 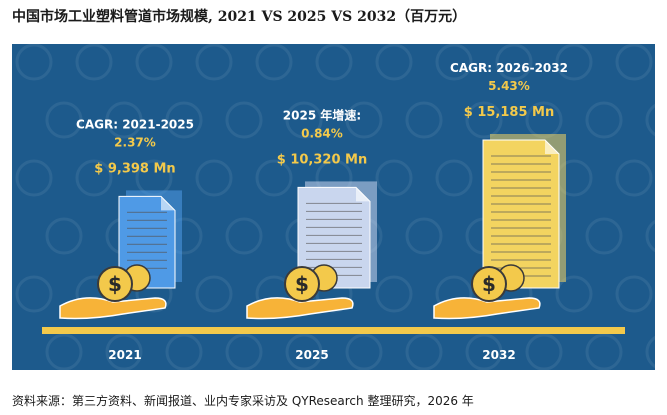 What do you see at coordinates (322, 159) in the screenshot?
I see `value-label: $ 10,320 Mn` at bounding box center [322, 159].